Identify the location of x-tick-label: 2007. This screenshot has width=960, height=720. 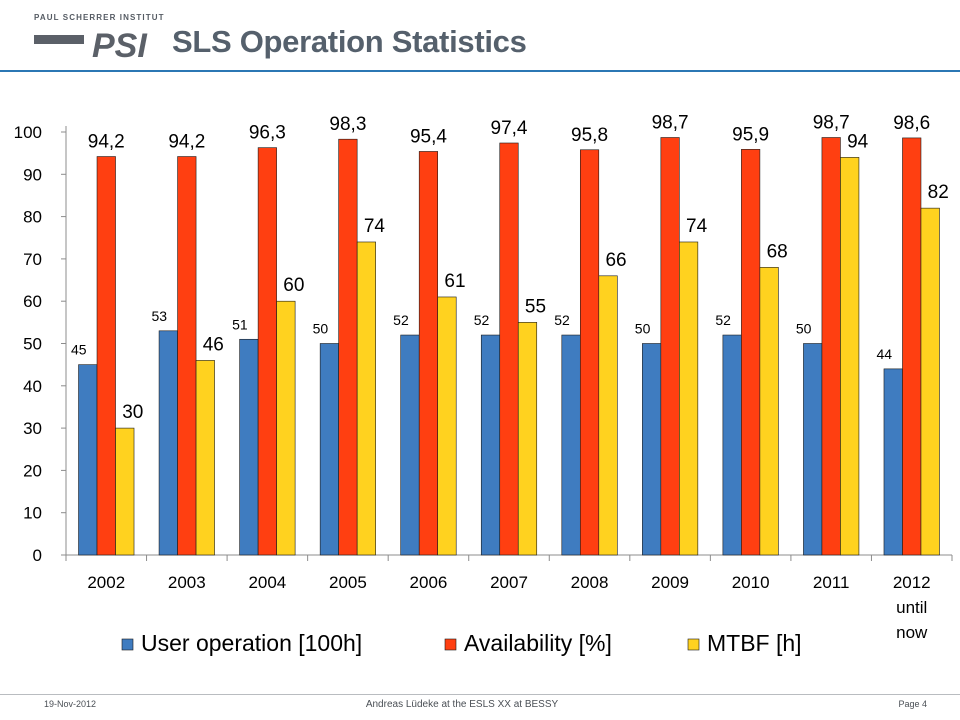
(509, 582).